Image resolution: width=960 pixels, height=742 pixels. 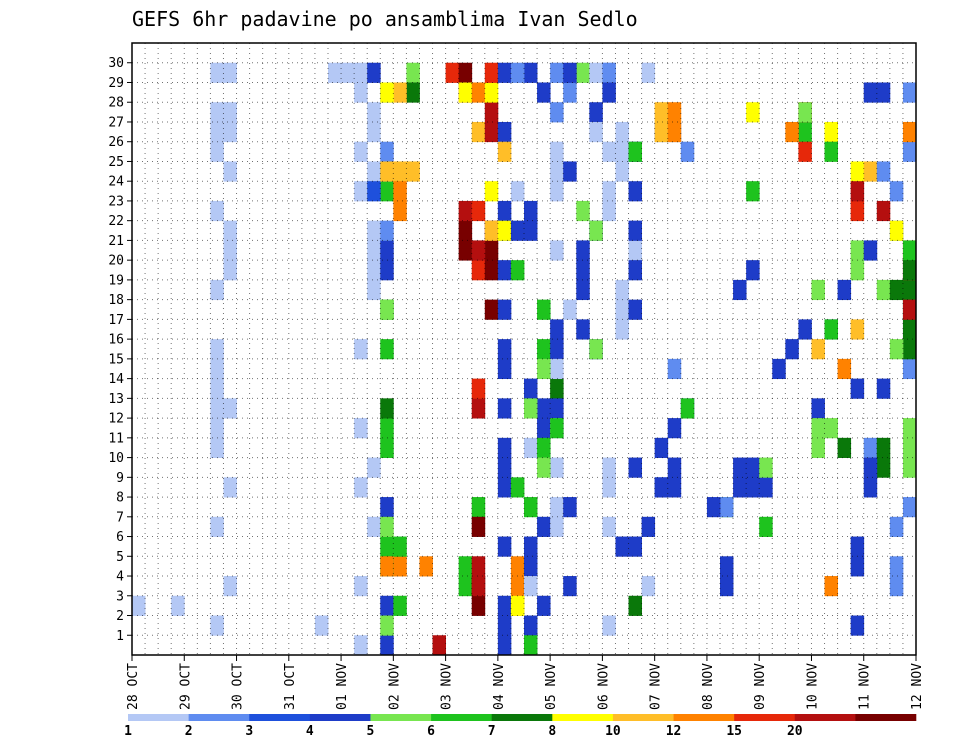 What do you see at coordinates (492, 731) in the screenshot?
I see `colorbar-label: 7` at bounding box center [492, 731].